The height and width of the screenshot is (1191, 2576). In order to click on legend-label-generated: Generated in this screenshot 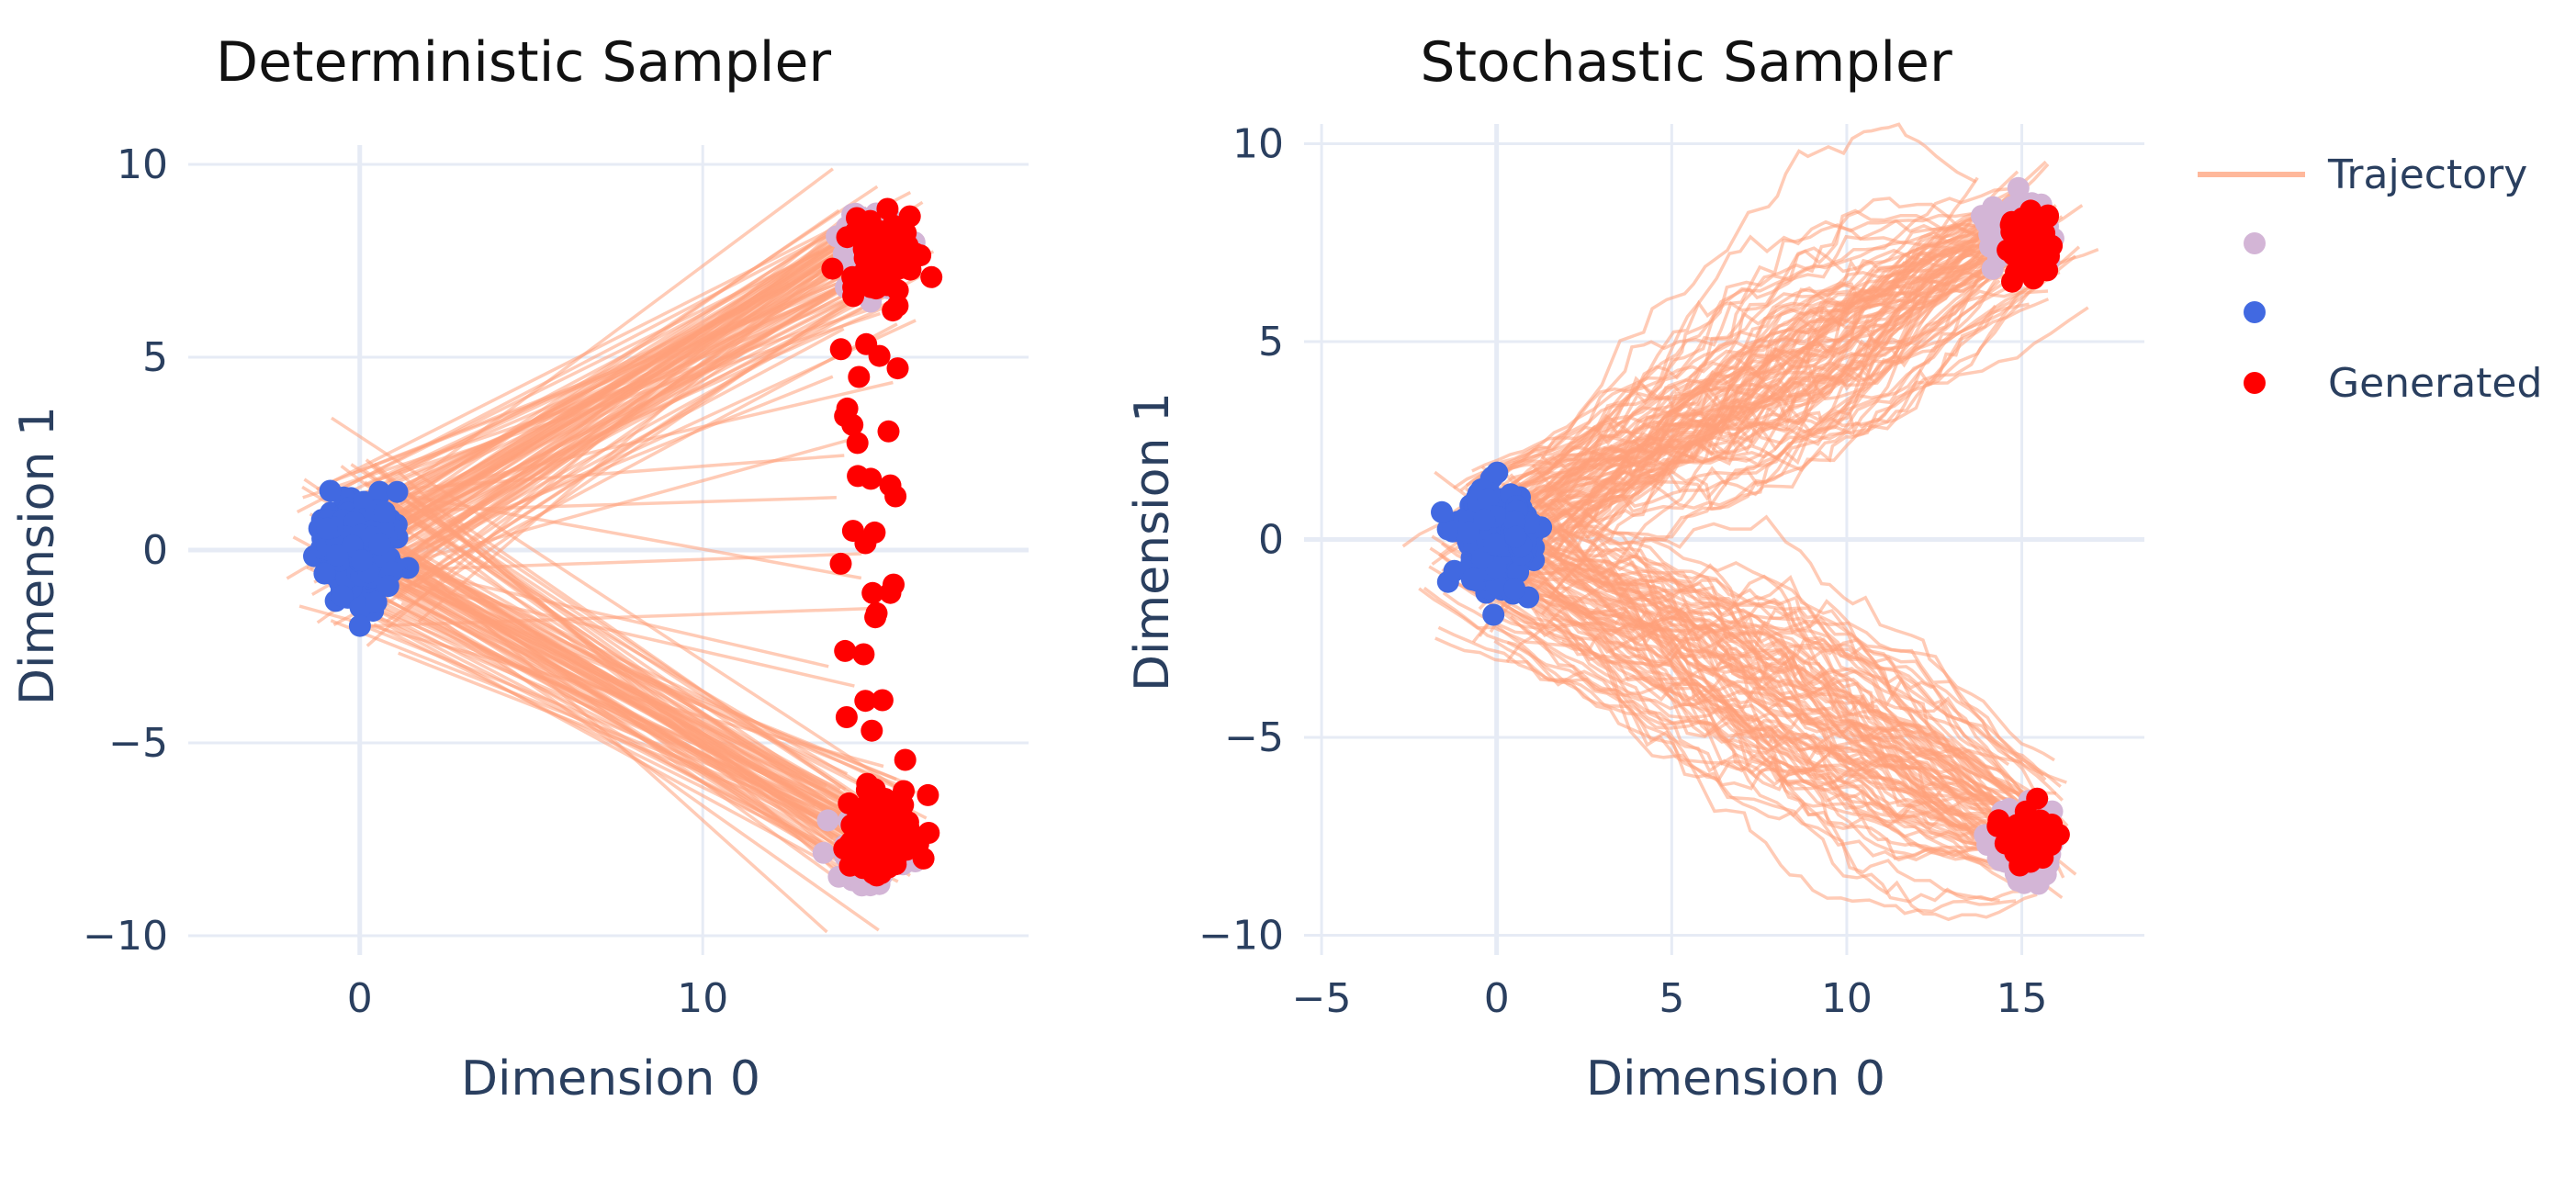, I will do `click(2435, 383)`.